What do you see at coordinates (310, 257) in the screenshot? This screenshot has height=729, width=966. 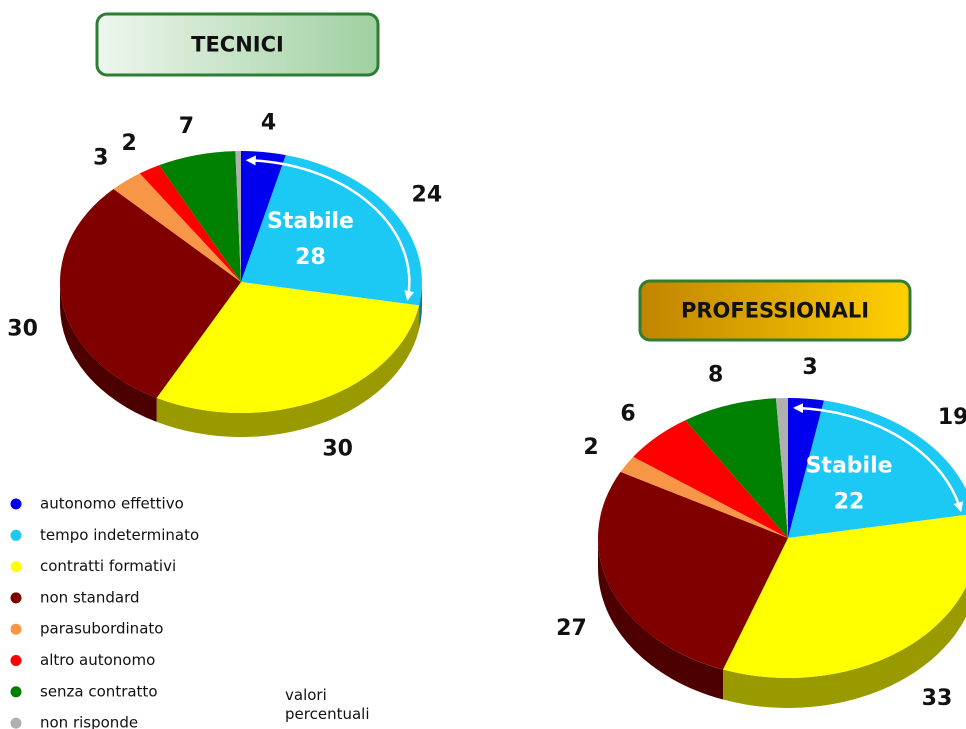 I see `annotation-value: 28` at bounding box center [310, 257].